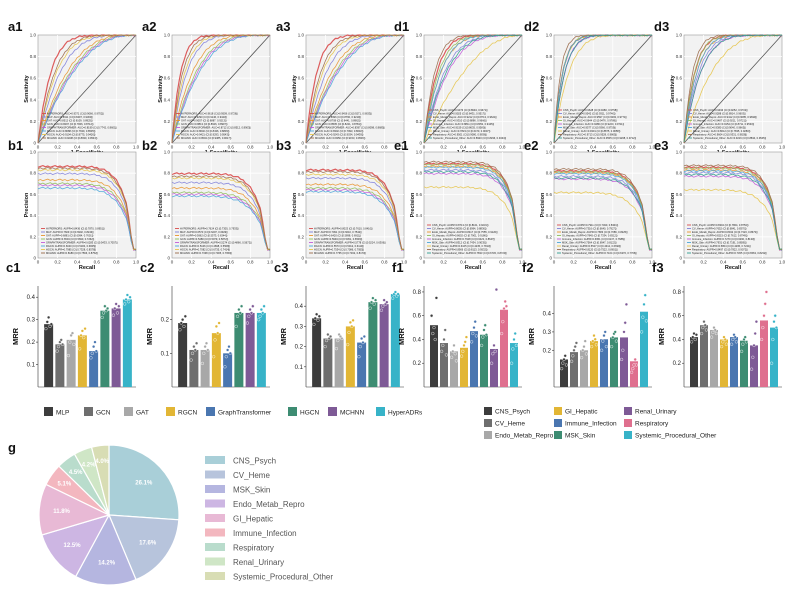 The height and width of the screenshot is (606, 785). Describe the element at coordinates (581, 412) in the screenshot. I see `legend-label: GI_Hepatic` at that location.